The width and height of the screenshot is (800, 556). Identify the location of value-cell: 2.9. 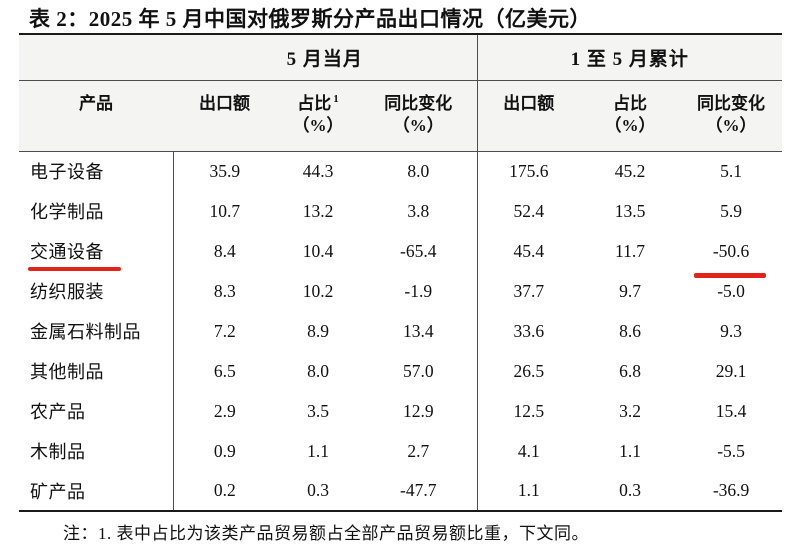
(224, 410).